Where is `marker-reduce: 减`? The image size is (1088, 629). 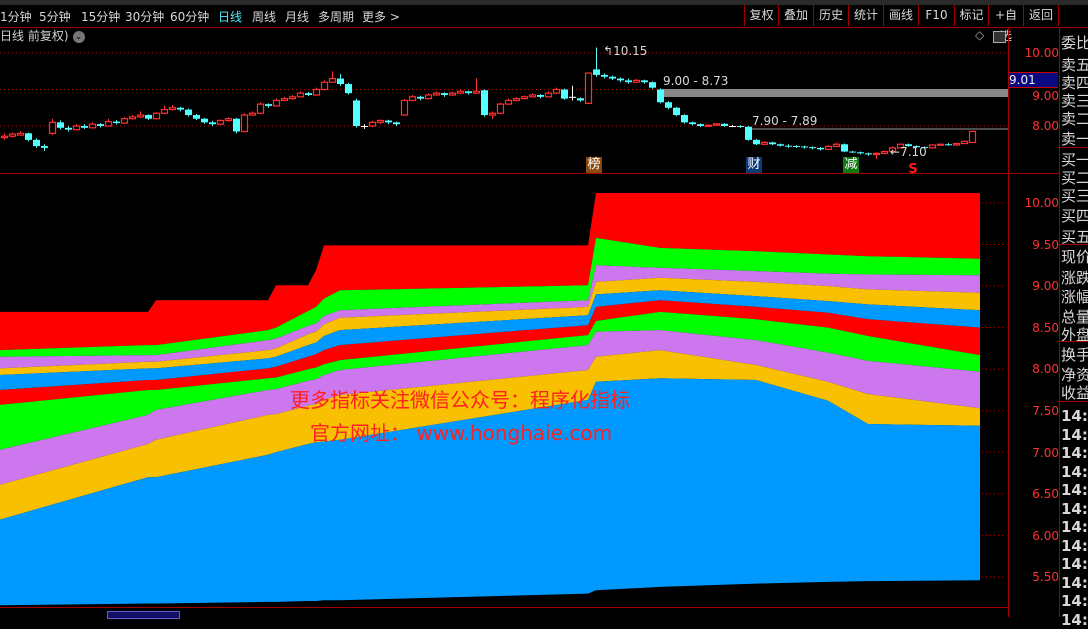
marker-reduce: 减 is located at coordinates (851, 165).